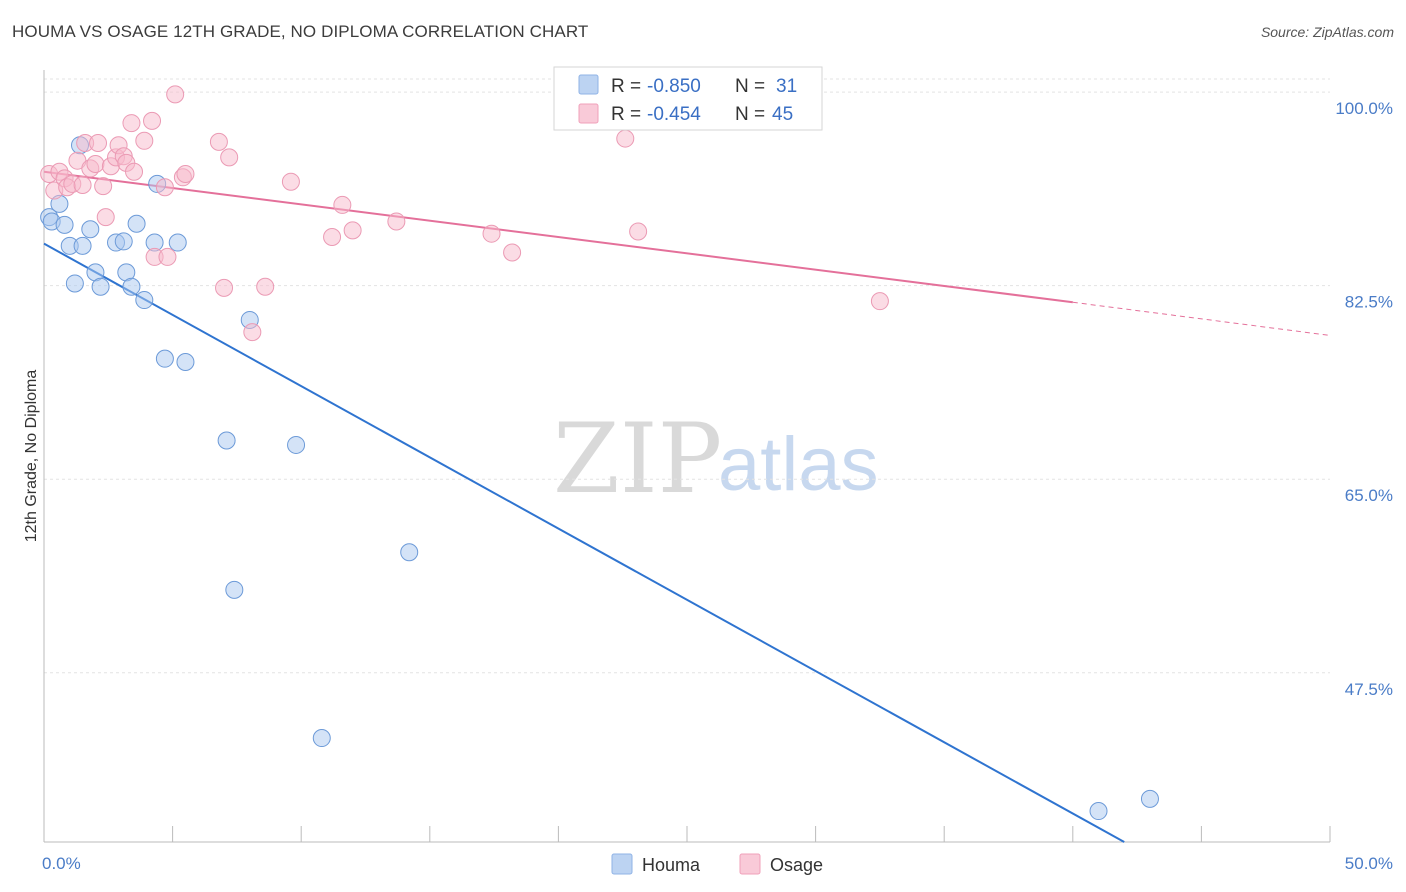 The width and height of the screenshot is (1406, 892). What do you see at coordinates (1369, 689) in the screenshot?
I see `y-tick-label: 47.5%` at bounding box center [1369, 689].